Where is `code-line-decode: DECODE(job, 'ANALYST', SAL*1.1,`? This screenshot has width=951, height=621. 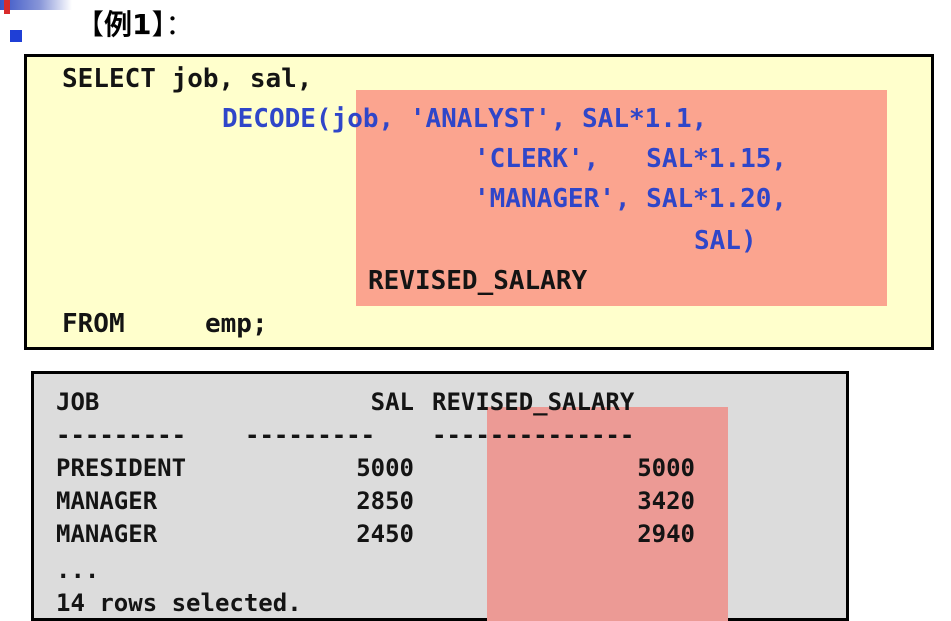
code-line-decode: DECODE(job, 'ANALYST', SAL*1.1, is located at coordinates (464, 119).